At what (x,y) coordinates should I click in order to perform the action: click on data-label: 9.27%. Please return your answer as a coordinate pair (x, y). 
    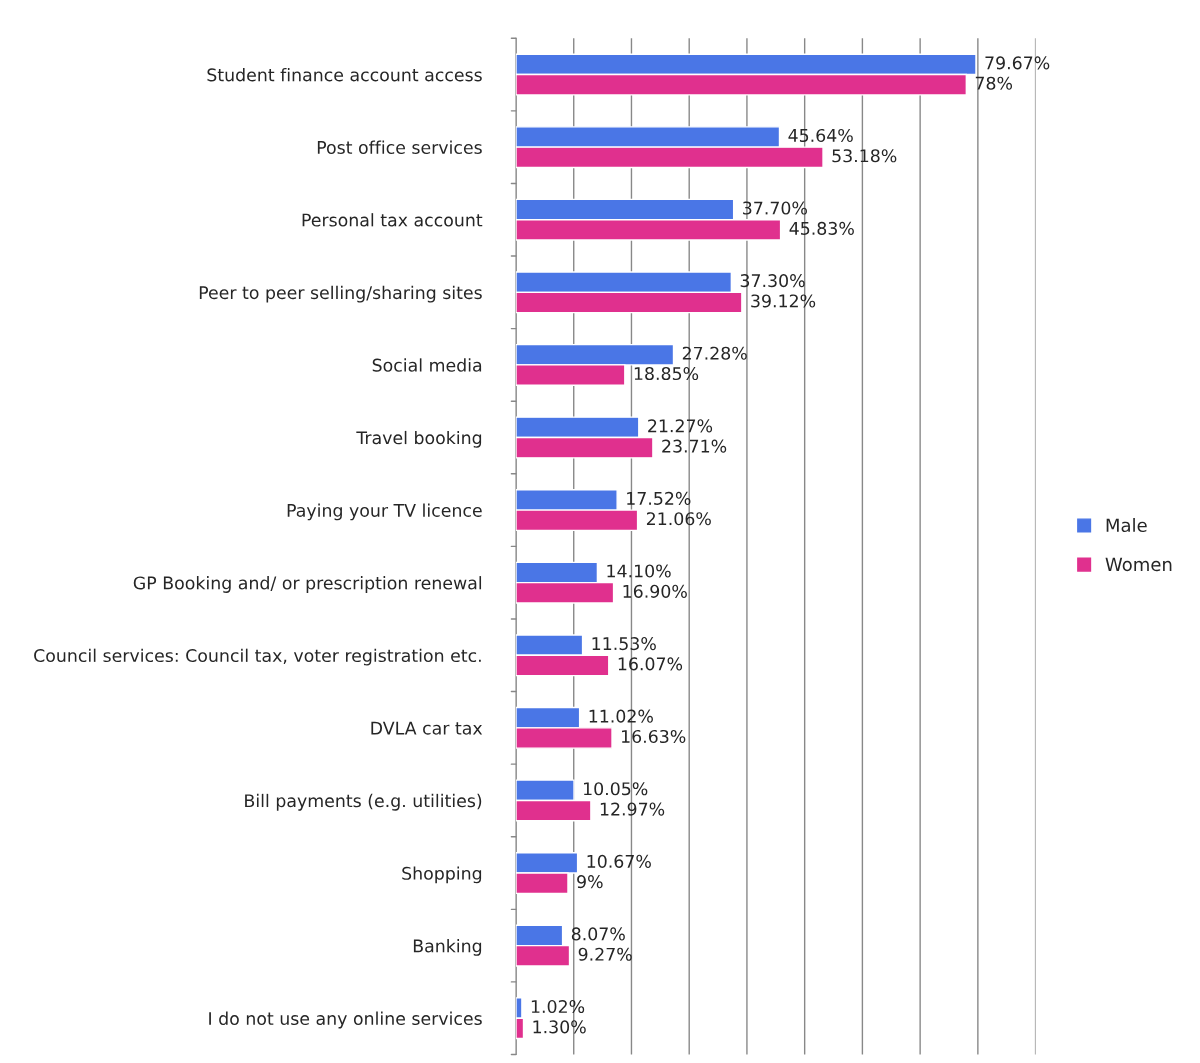
    Looking at the image, I should click on (605, 954).